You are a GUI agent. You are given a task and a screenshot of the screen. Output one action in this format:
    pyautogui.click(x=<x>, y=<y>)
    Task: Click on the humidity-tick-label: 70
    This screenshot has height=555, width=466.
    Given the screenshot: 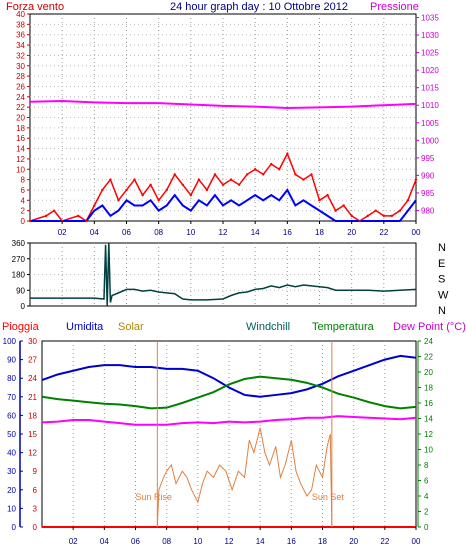 What is the action you would take?
    pyautogui.click(x=11, y=397)
    